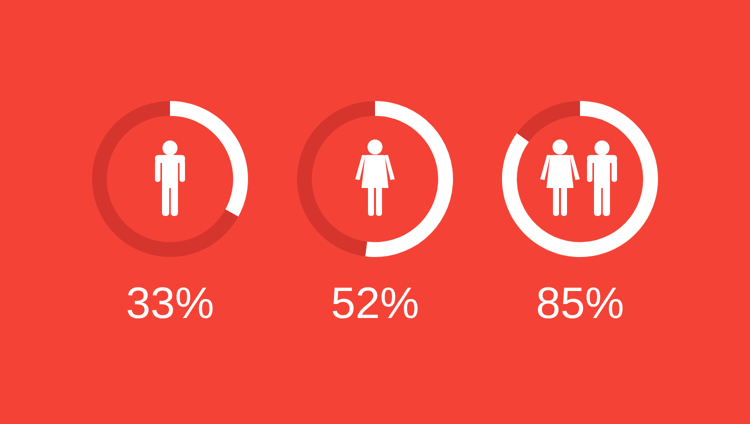  What do you see at coordinates (580, 303) in the screenshot?
I see `text: 85%` at bounding box center [580, 303].